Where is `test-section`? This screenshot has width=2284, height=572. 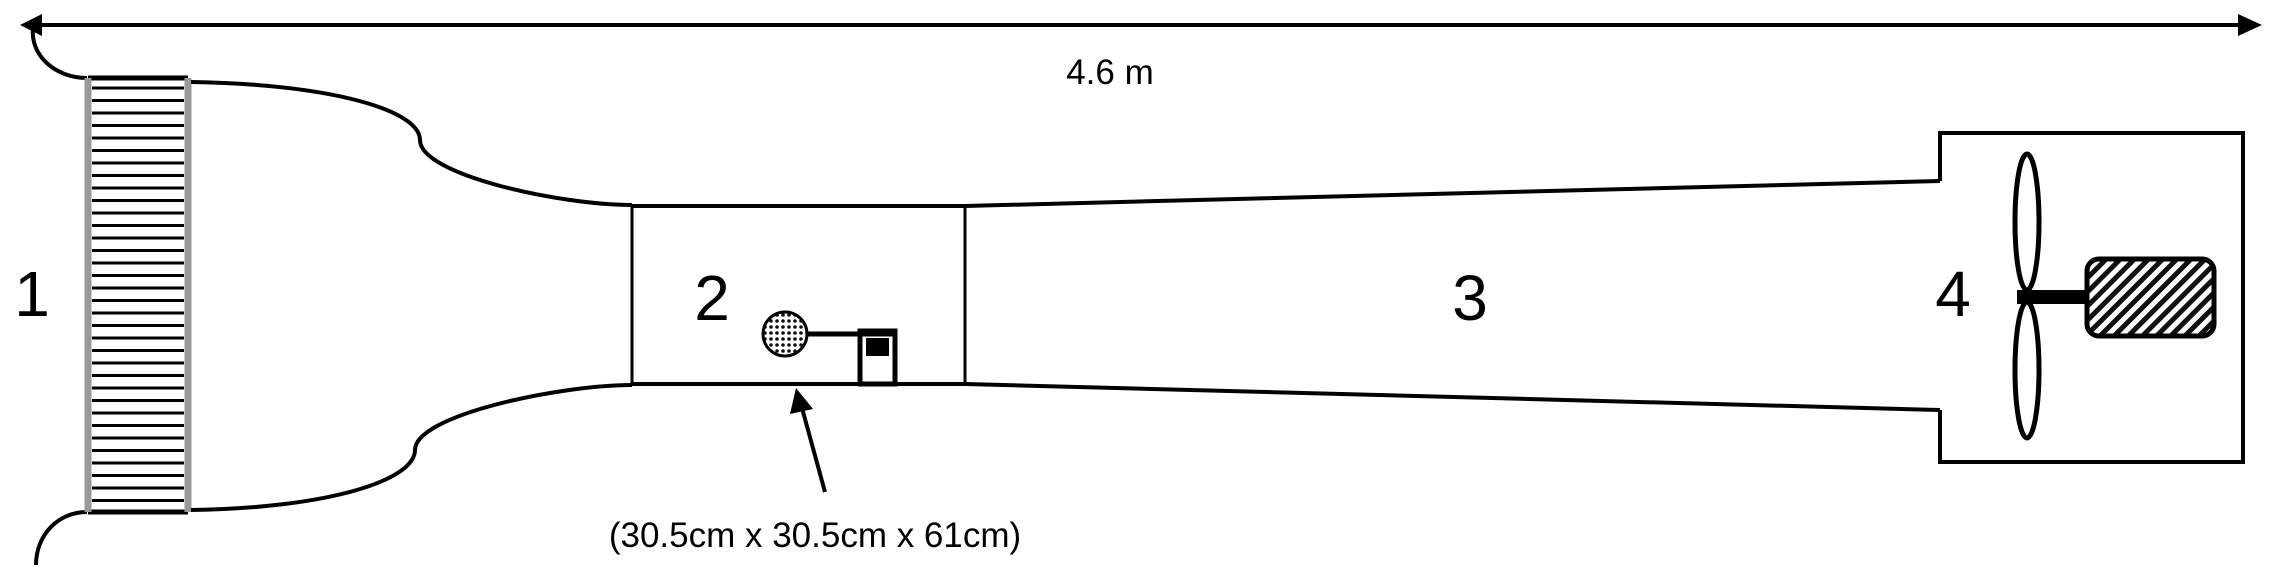 test-section is located at coordinates (798, 295).